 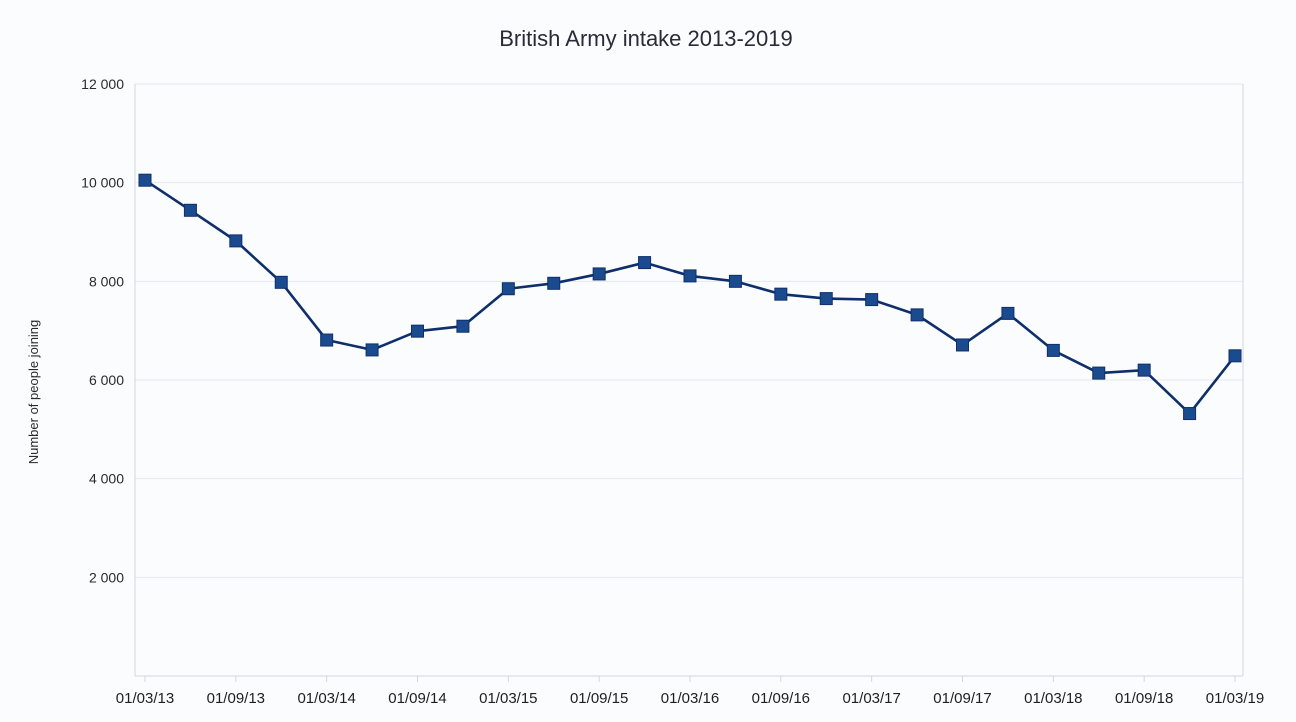 I want to click on x-tick-label: 01/03/14, so click(x=326, y=698).